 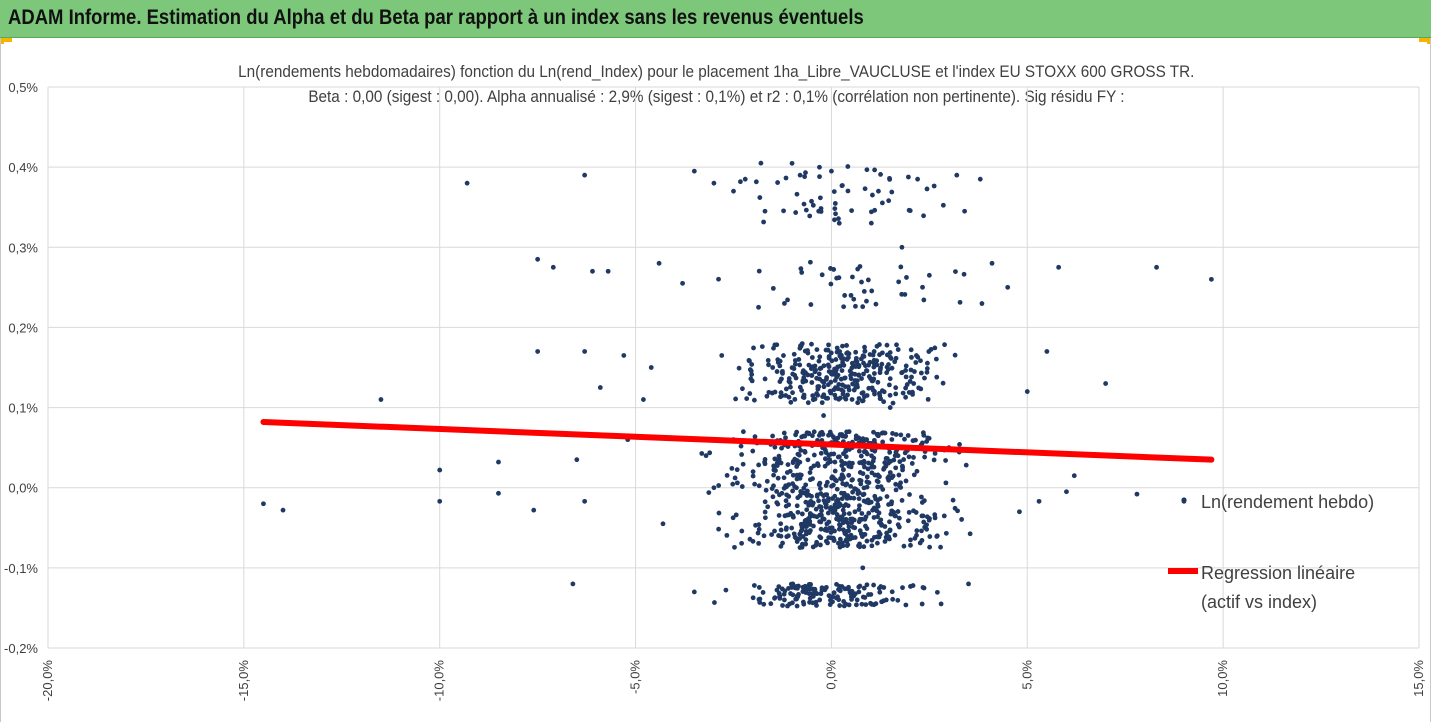 I want to click on regression-line, so click(x=737, y=440).